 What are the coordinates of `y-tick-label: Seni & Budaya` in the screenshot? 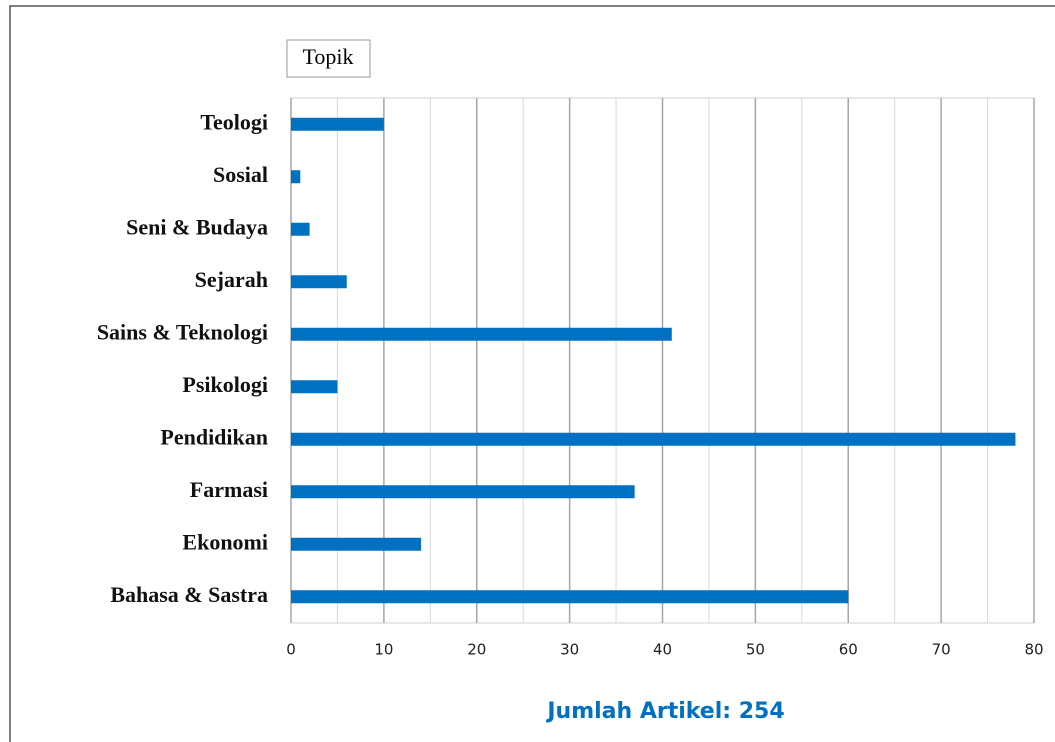 It's located at (197, 226).